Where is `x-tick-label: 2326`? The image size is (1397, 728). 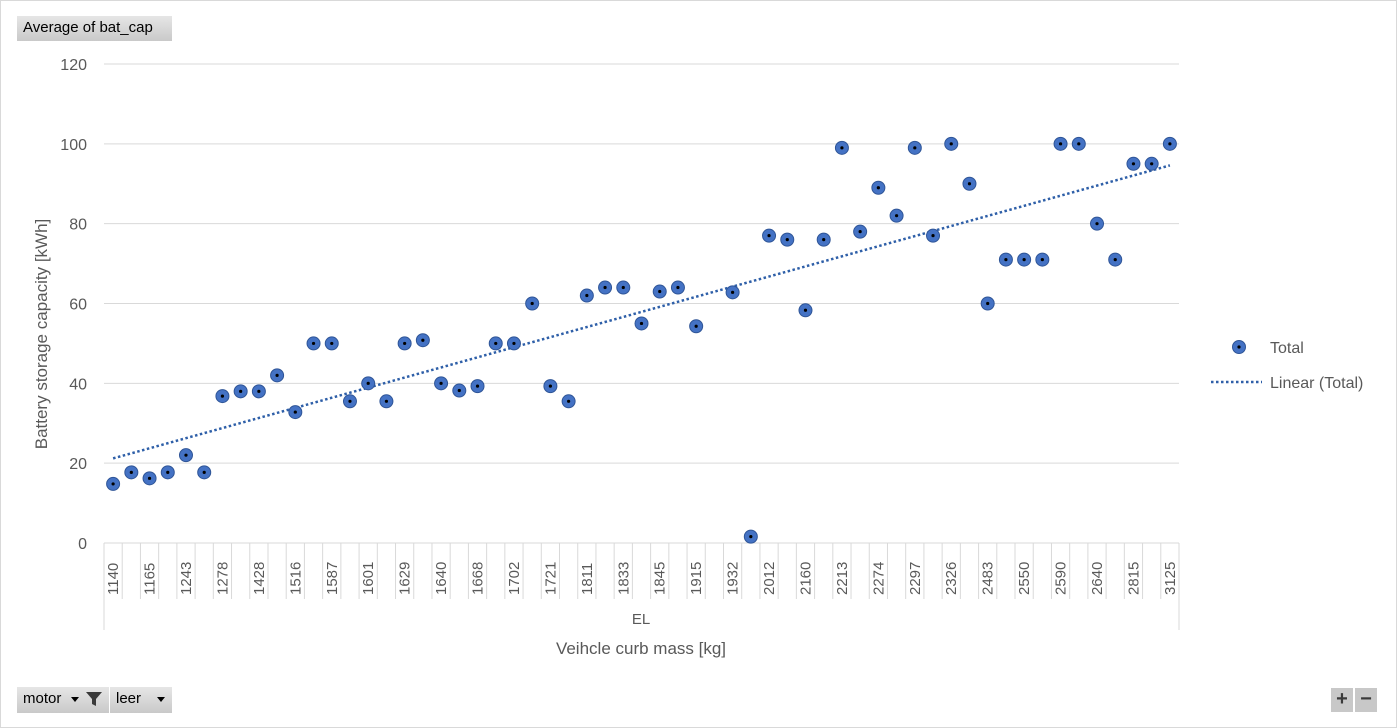 x-tick-label: 2326 is located at coordinates (951, 578).